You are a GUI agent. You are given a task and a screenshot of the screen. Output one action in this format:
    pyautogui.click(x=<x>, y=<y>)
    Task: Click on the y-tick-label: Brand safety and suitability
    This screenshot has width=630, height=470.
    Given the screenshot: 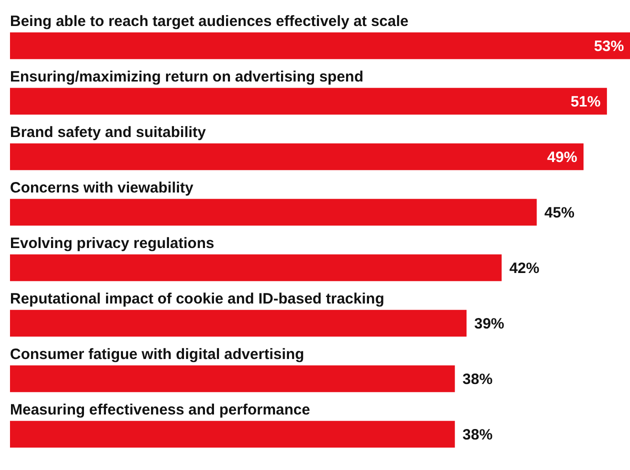 What is the action you would take?
    pyautogui.click(x=108, y=132)
    